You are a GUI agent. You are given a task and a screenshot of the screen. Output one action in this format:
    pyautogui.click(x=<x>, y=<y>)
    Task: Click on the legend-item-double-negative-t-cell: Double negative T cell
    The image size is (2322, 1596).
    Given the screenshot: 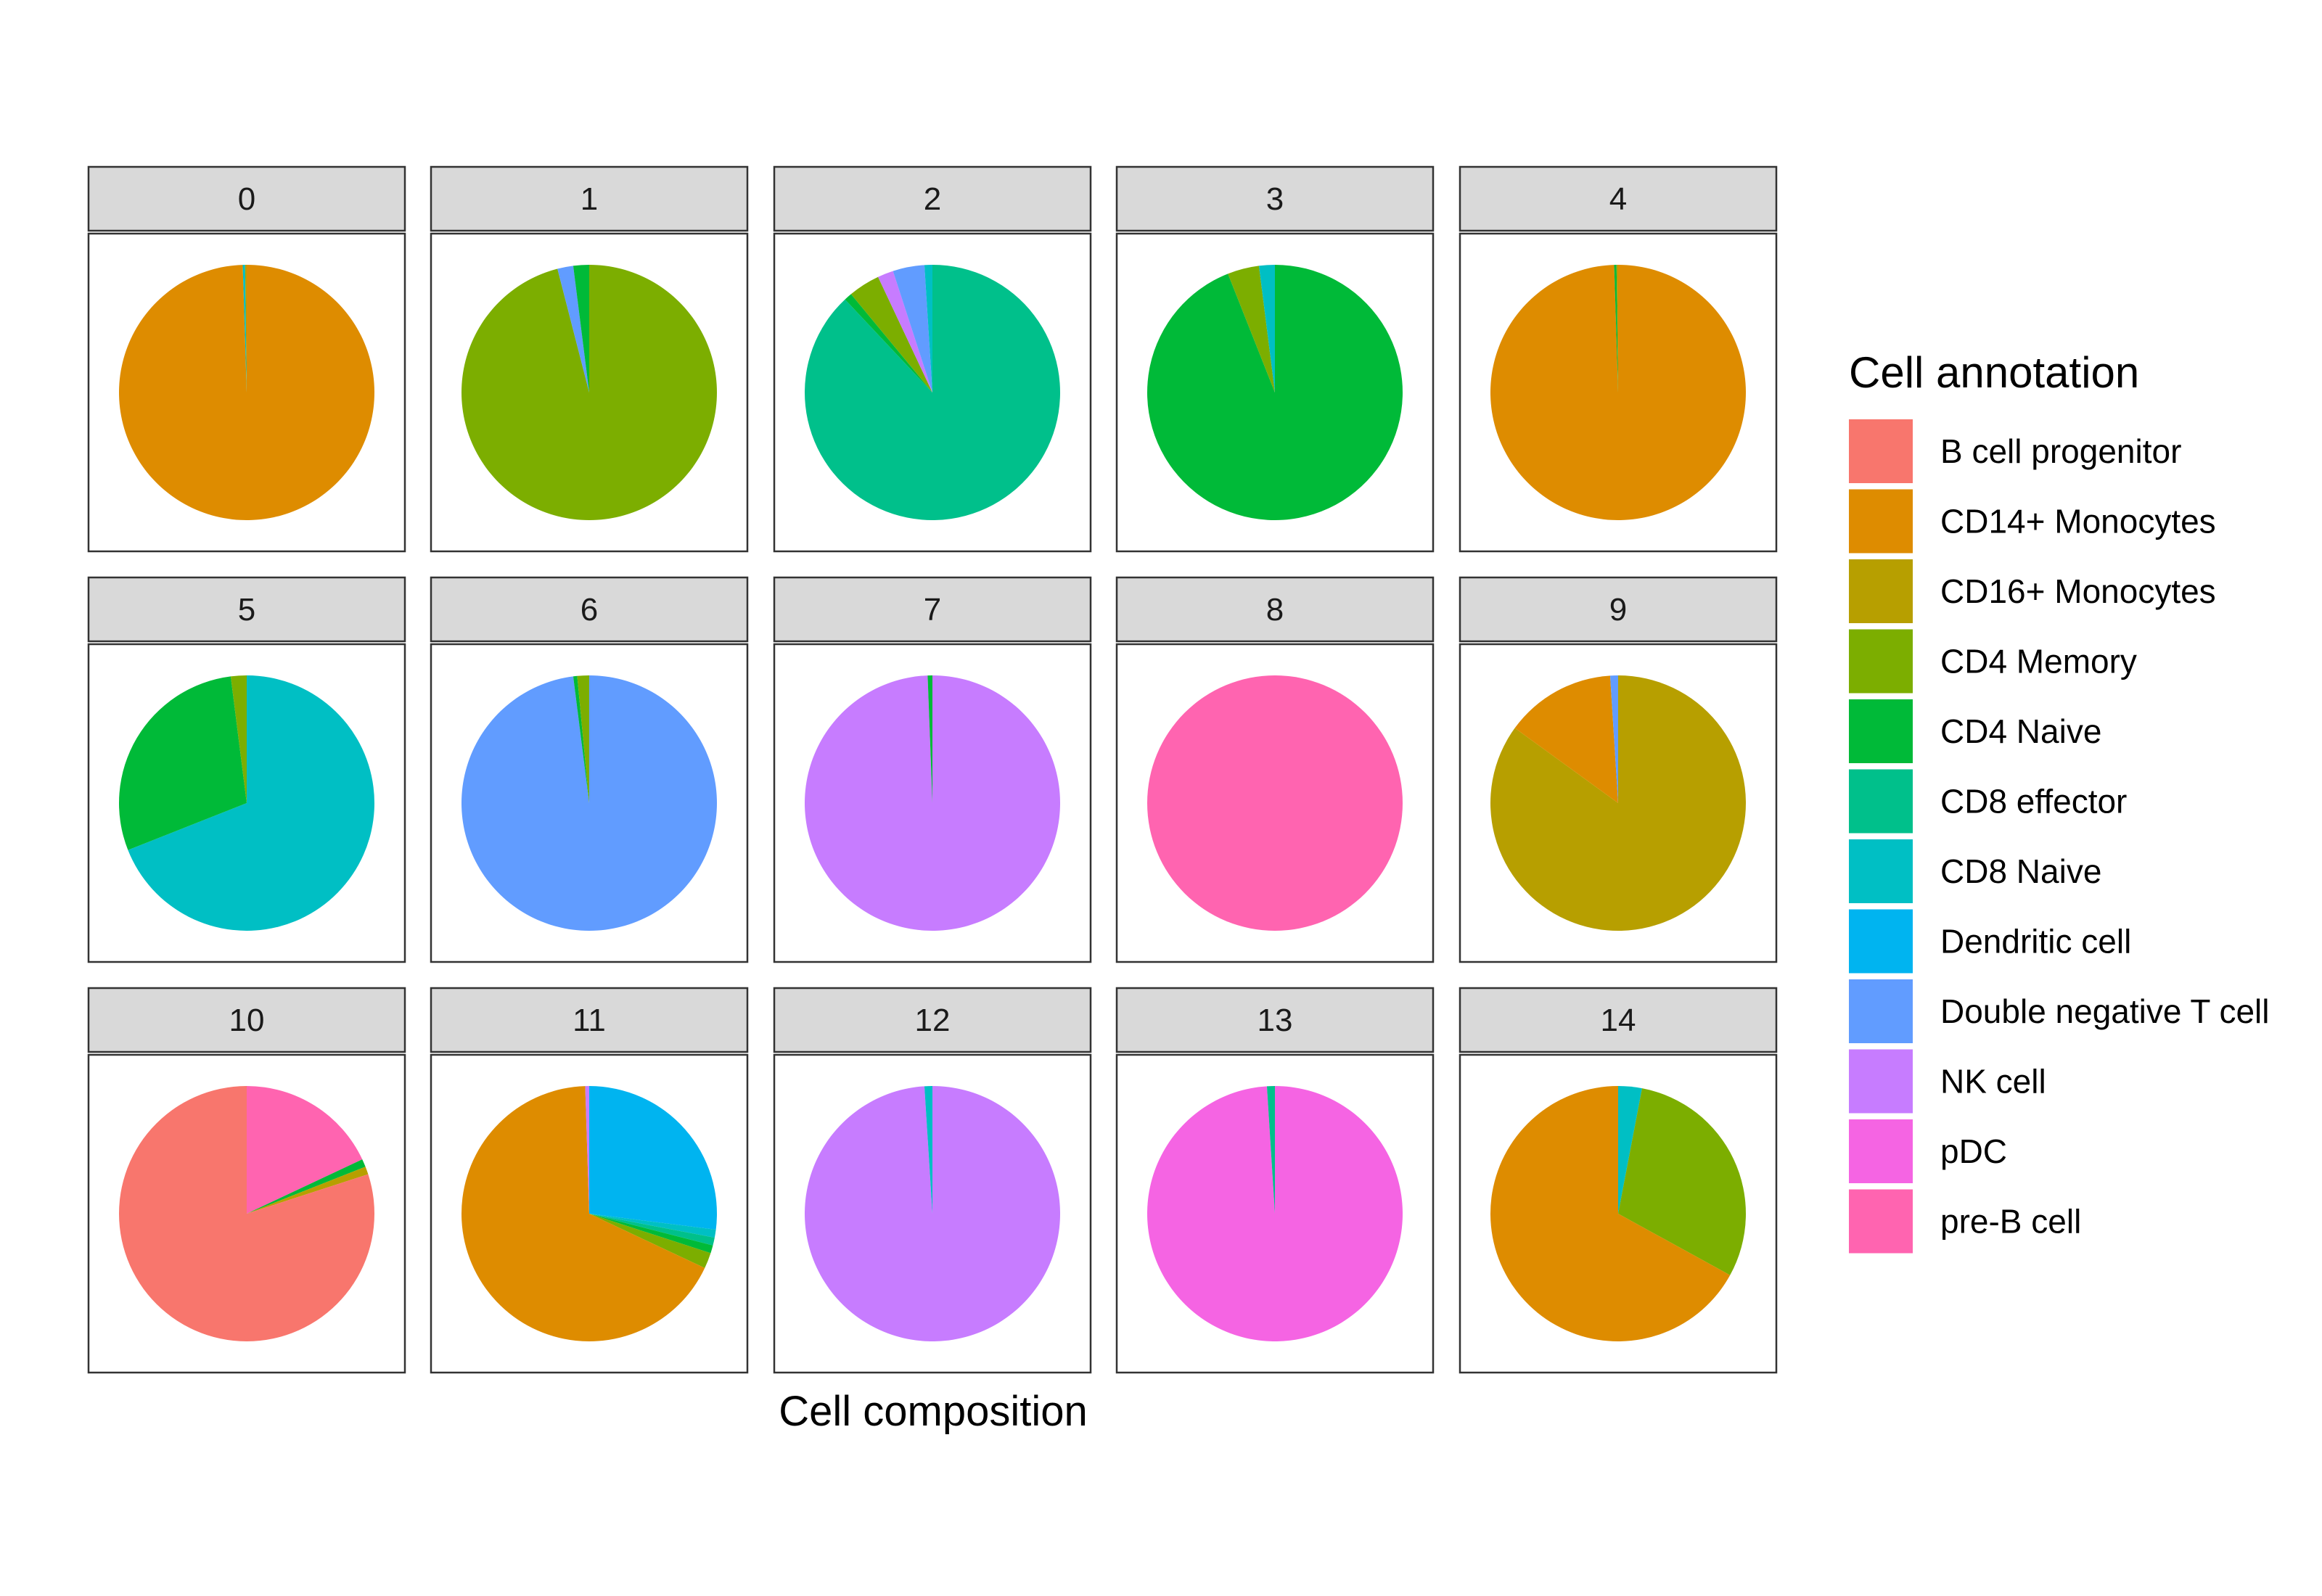 What is the action you would take?
    pyautogui.click(x=2059, y=1011)
    